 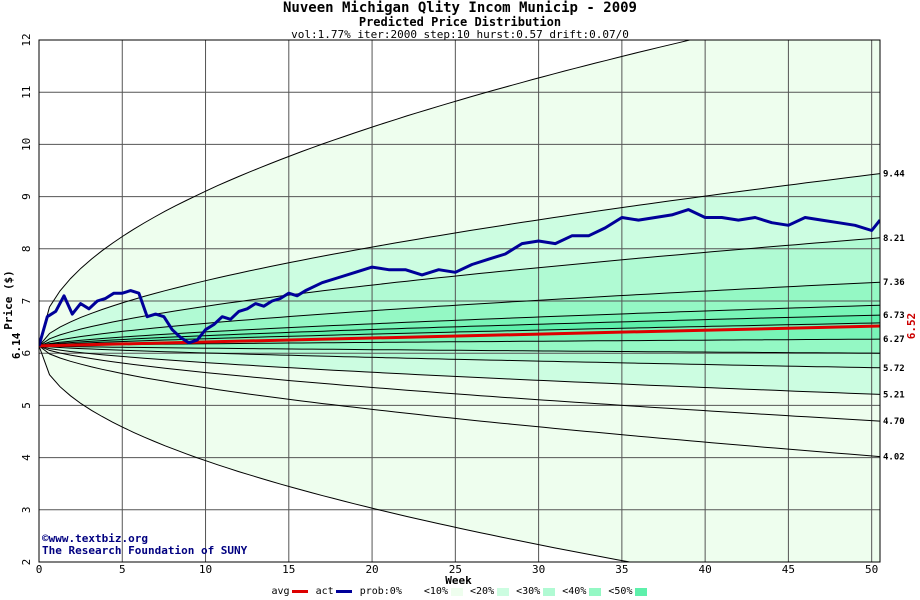 I want to click on legend-b40-label: <40%, so click(x=574, y=591).